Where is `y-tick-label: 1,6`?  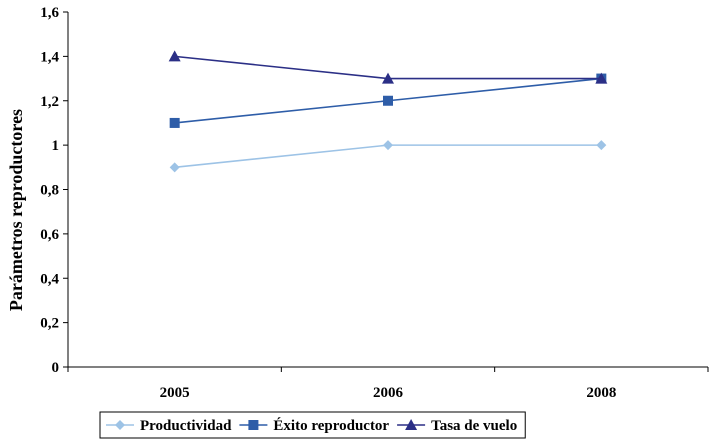 y-tick-label: 1,6 is located at coordinates (49, 13).